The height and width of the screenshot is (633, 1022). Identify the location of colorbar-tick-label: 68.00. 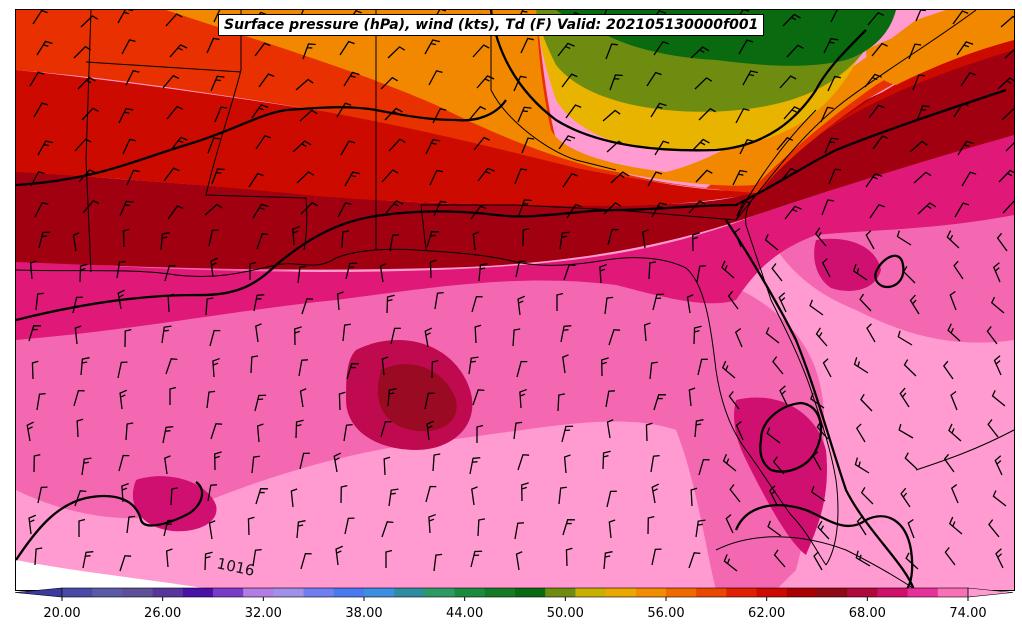
(867, 613).